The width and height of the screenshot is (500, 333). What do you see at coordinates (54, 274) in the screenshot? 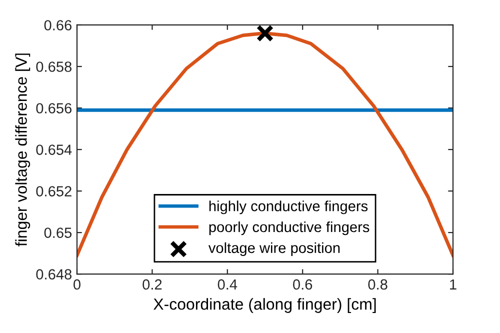
I see `y-tick-label: 0.648` at bounding box center [54, 274].